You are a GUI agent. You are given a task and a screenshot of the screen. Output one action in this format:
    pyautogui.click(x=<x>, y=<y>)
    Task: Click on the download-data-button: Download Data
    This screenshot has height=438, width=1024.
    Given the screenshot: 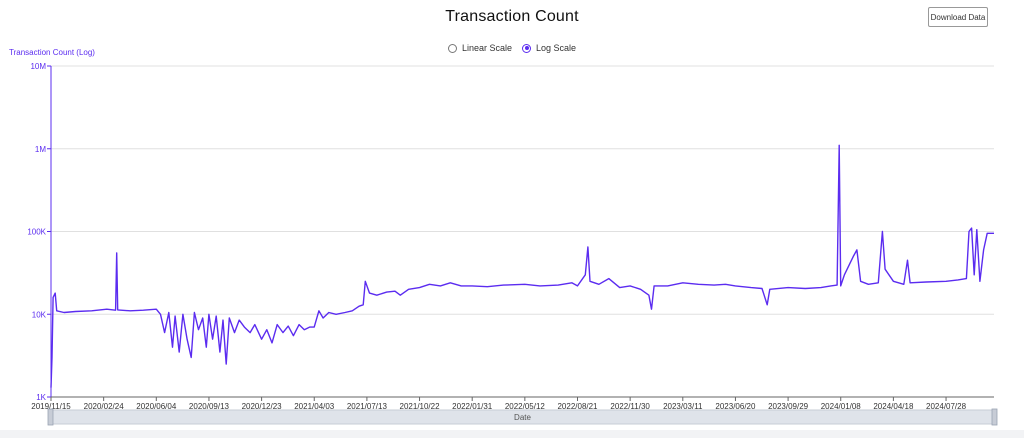 What is the action you would take?
    pyautogui.click(x=958, y=17)
    